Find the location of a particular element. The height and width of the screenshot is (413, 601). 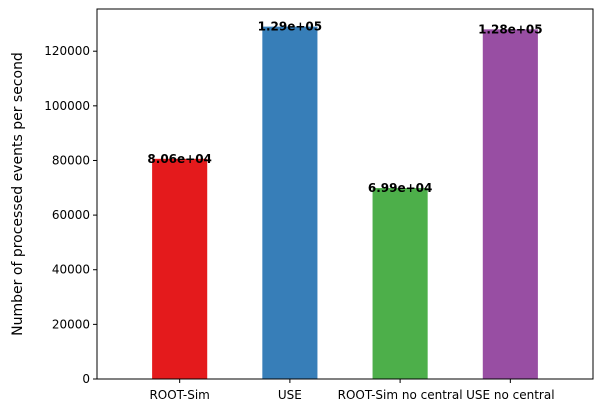

y-tick-label: 120000 is located at coordinates (67, 51).